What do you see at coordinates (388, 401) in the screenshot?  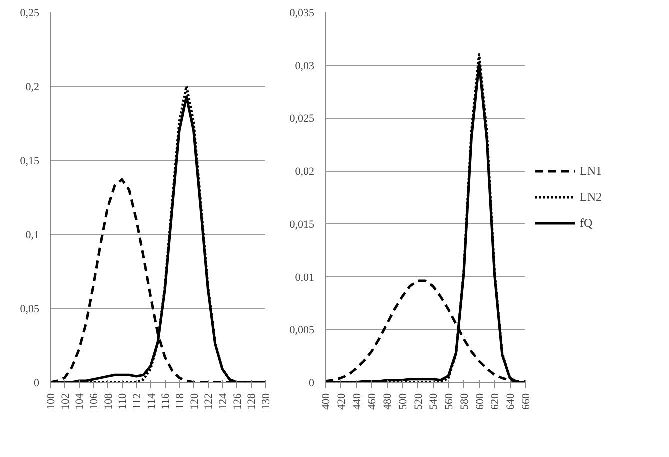 I see `x-tick-label: 480` at bounding box center [388, 401].